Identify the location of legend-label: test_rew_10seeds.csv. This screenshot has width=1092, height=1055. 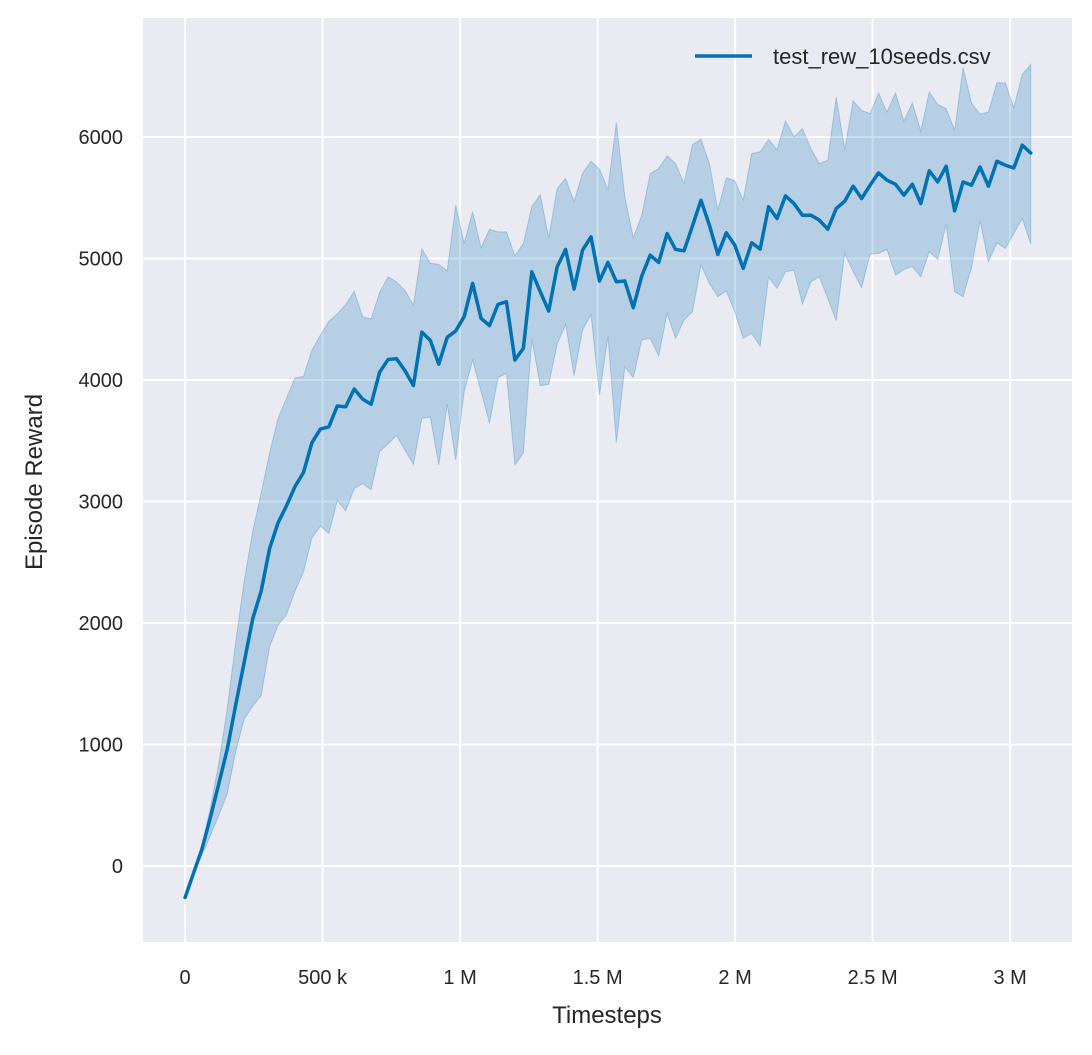
(882, 56).